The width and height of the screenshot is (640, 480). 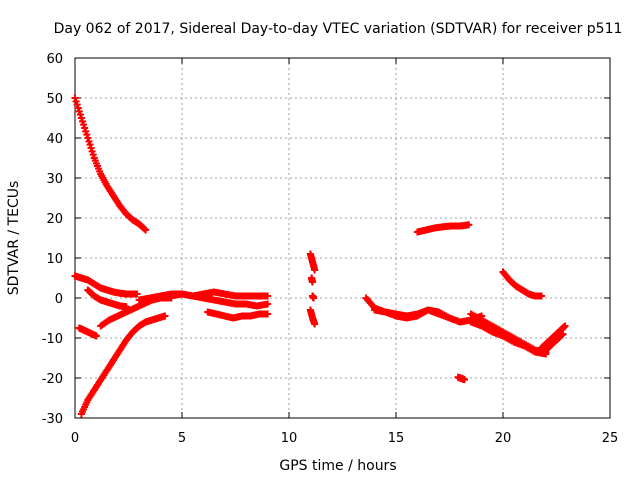 What do you see at coordinates (52, 419) in the screenshot?
I see `y-tick-label: -30` at bounding box center [52, 419].